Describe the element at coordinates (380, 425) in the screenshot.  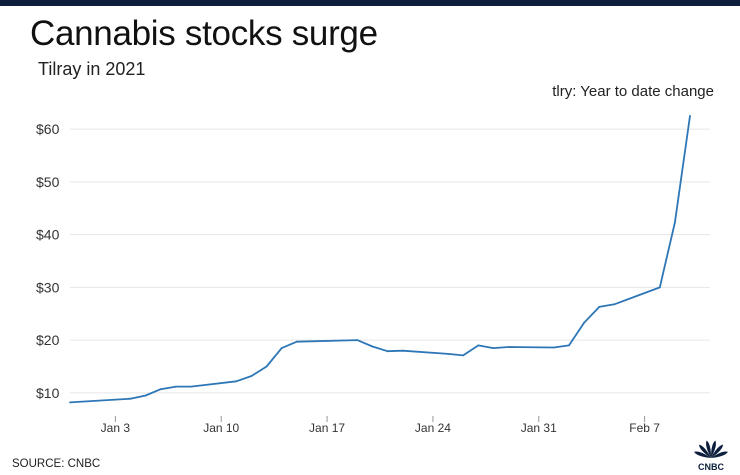
I see `x-axis-ticks: Jan 3 Jan 10 Jan 17 Jan 24 Jan 31 Feb 7` at that location.